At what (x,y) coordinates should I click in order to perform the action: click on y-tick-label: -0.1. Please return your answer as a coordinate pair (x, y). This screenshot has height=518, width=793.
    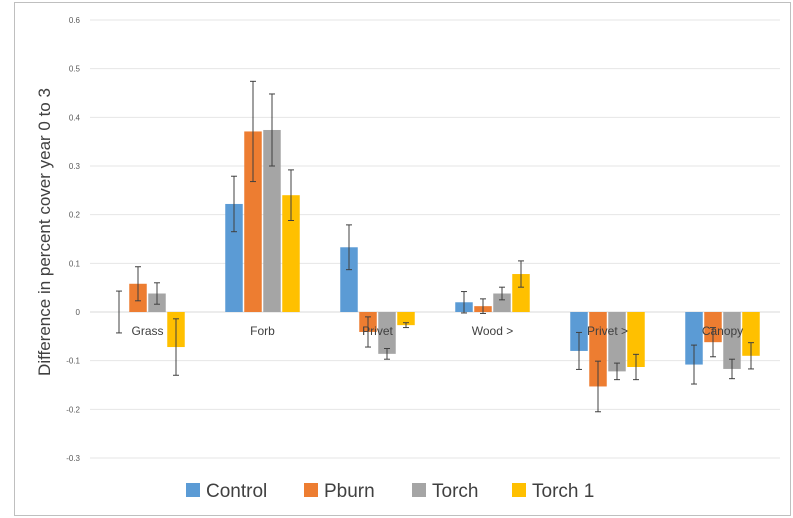
    Looking at the image, I should click on (73, 361).